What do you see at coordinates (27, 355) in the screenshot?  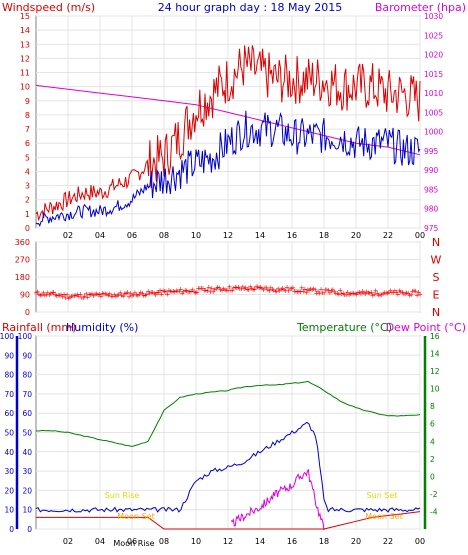 I see `humidity-tick-label: 90` at bounding box center [27, 355].